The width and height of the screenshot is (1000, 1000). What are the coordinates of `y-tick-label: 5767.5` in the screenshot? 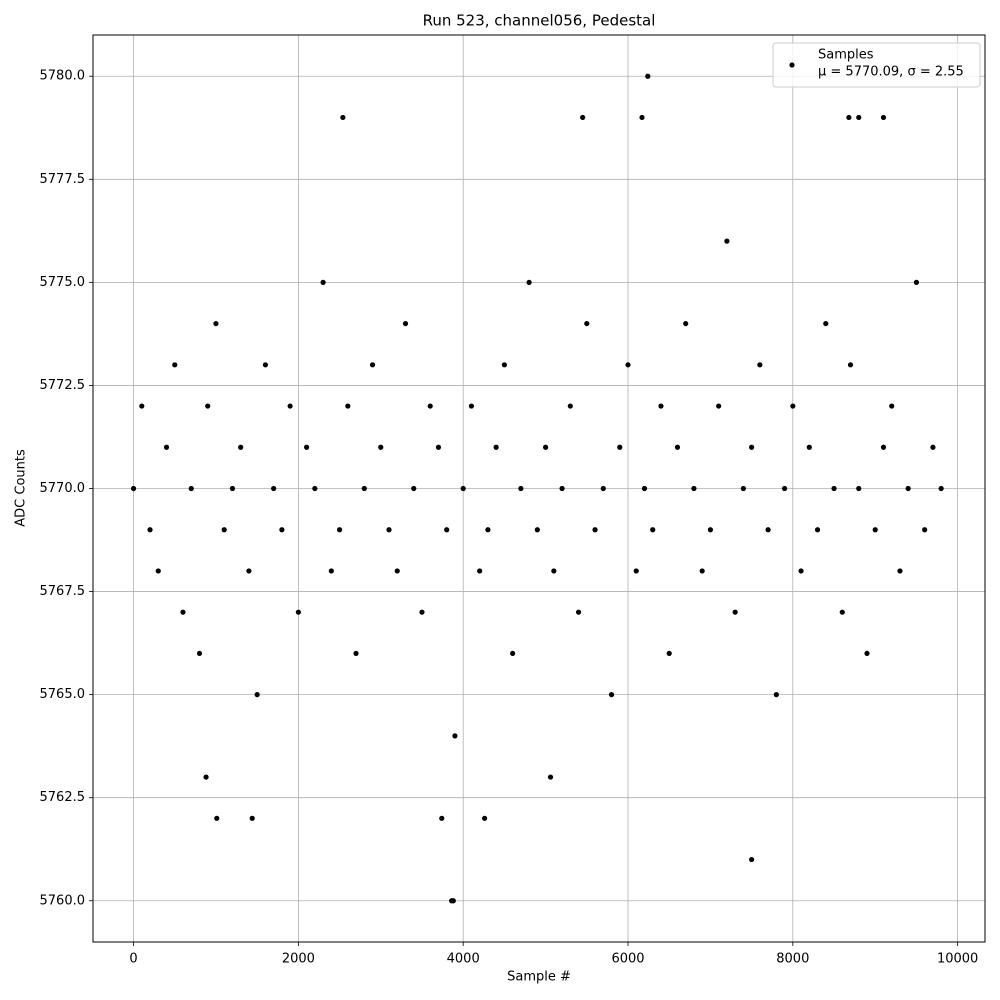 It's located at (63, 591).